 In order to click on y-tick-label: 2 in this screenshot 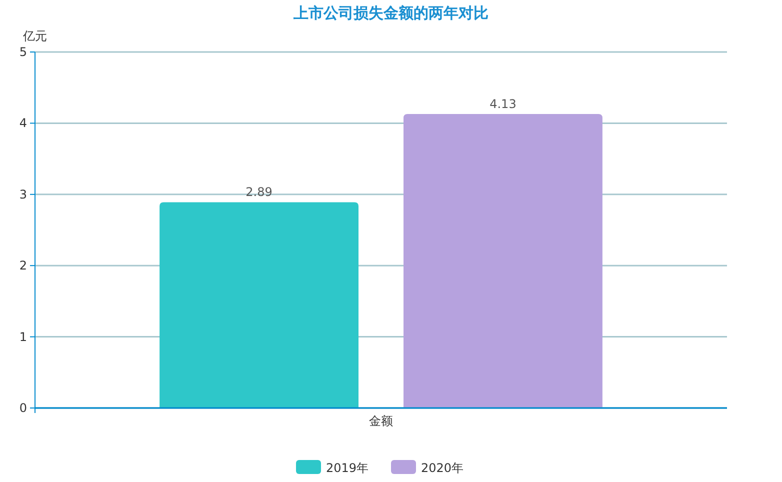, I will do `click(23, 265)`.